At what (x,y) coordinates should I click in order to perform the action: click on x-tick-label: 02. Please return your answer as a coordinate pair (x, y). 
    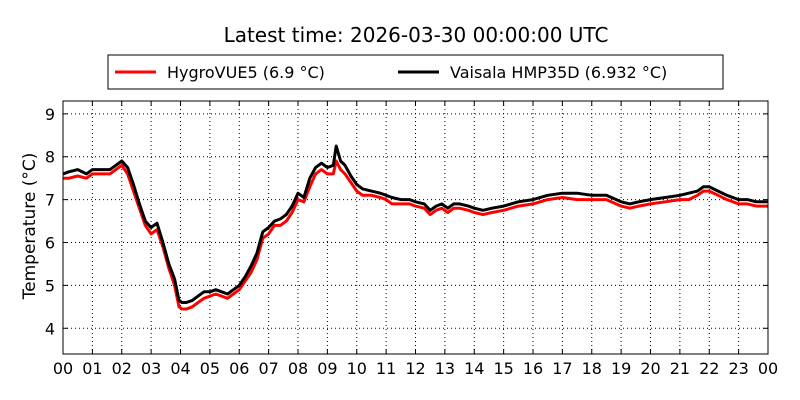
    Looking at the image, I should click on (122, 368).